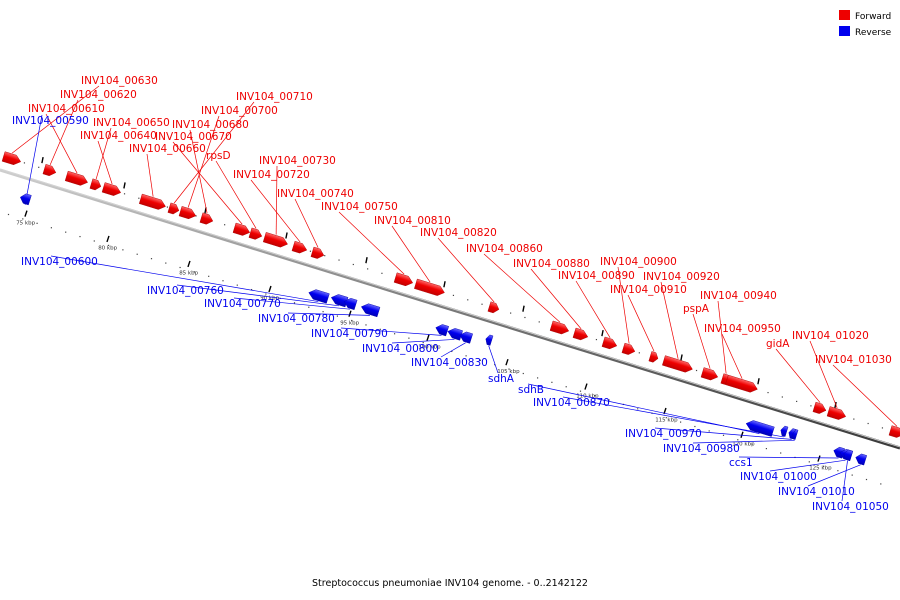 This screenshot has height=600, width=900. I want to click on tick-label: 100 kbp, so click(429, 348).